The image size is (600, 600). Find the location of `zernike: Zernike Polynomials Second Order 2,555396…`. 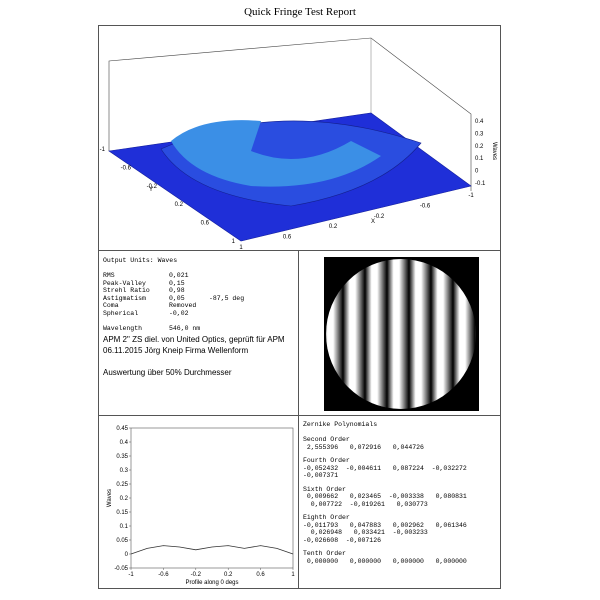

zernike: Zernike Polynomials Second Order 2,555396… is located at coordinates (399, 496).